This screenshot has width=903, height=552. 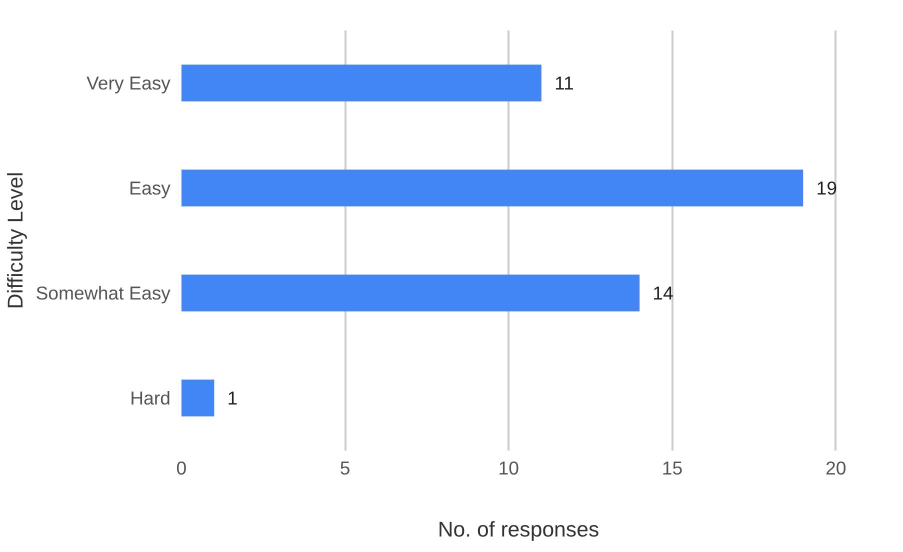 I want to click on x-tick-label: 20, so click(x=835, y=468).